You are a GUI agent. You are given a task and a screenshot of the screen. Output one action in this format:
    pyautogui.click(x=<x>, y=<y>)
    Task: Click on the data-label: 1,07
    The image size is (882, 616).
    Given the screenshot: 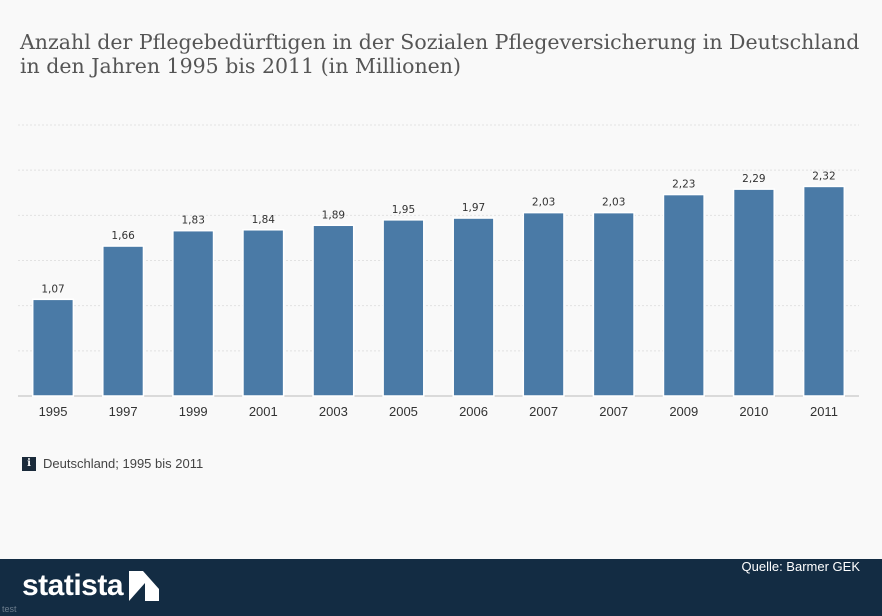 What is the action you would take?
    pyautogui.click(x=52, y=289)
    